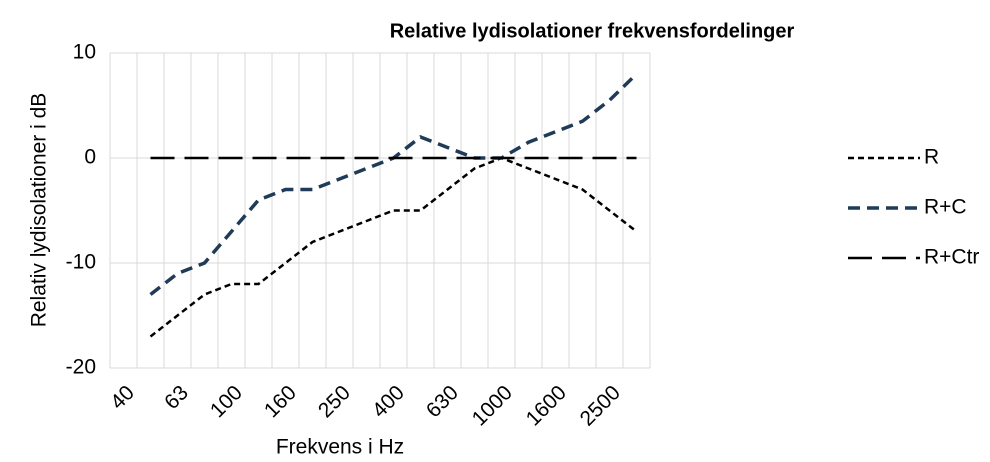  What do you see at coordinates (600, 405) in the screenshot?
I see `x-tick-label: 2500` at bounding box center [600, 405].